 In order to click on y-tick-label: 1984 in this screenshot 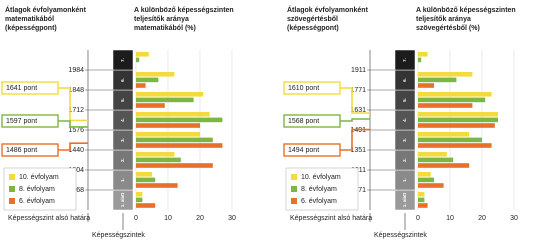, I will do `click(76, 70)`.